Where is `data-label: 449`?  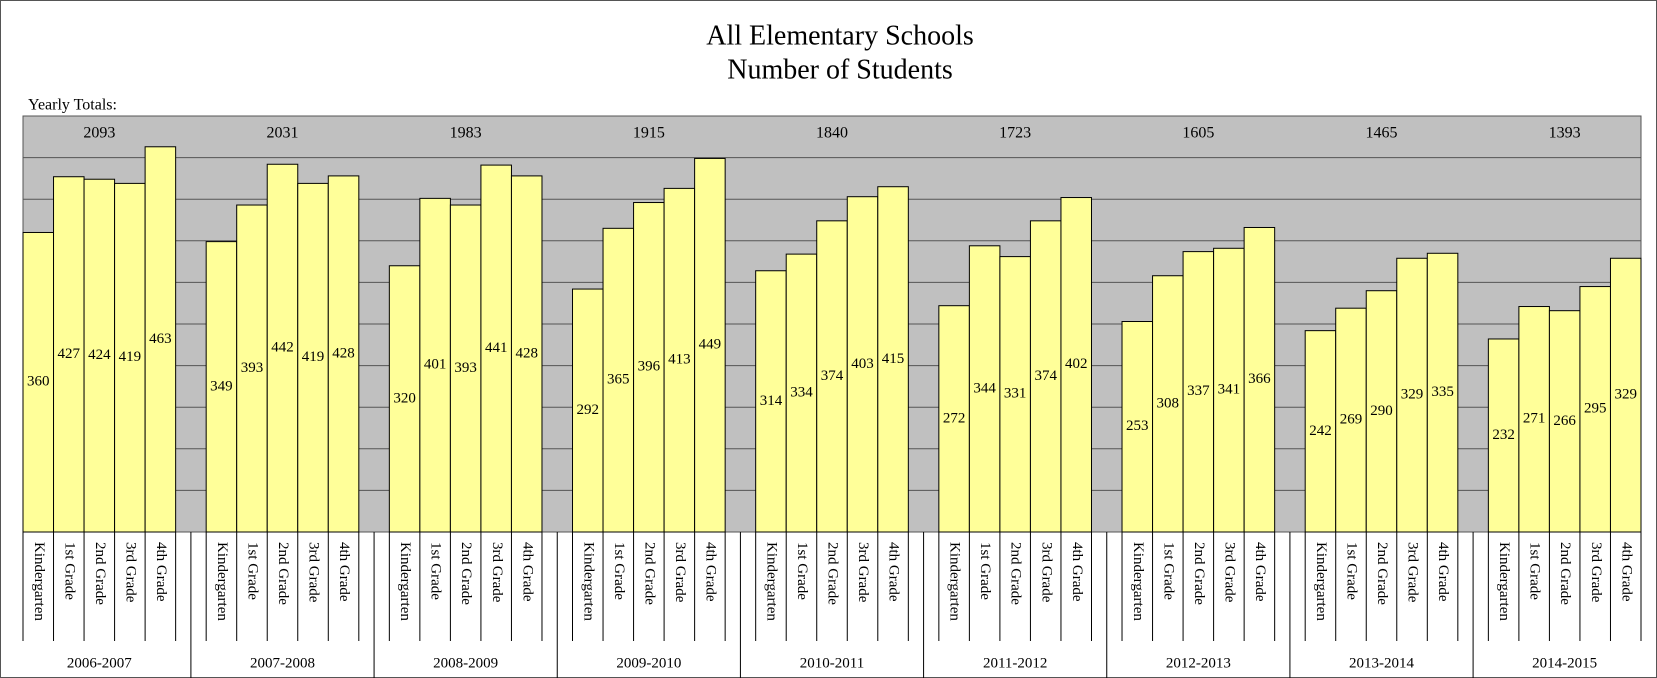
data-label: 449 is located at coordinates (710, 345).